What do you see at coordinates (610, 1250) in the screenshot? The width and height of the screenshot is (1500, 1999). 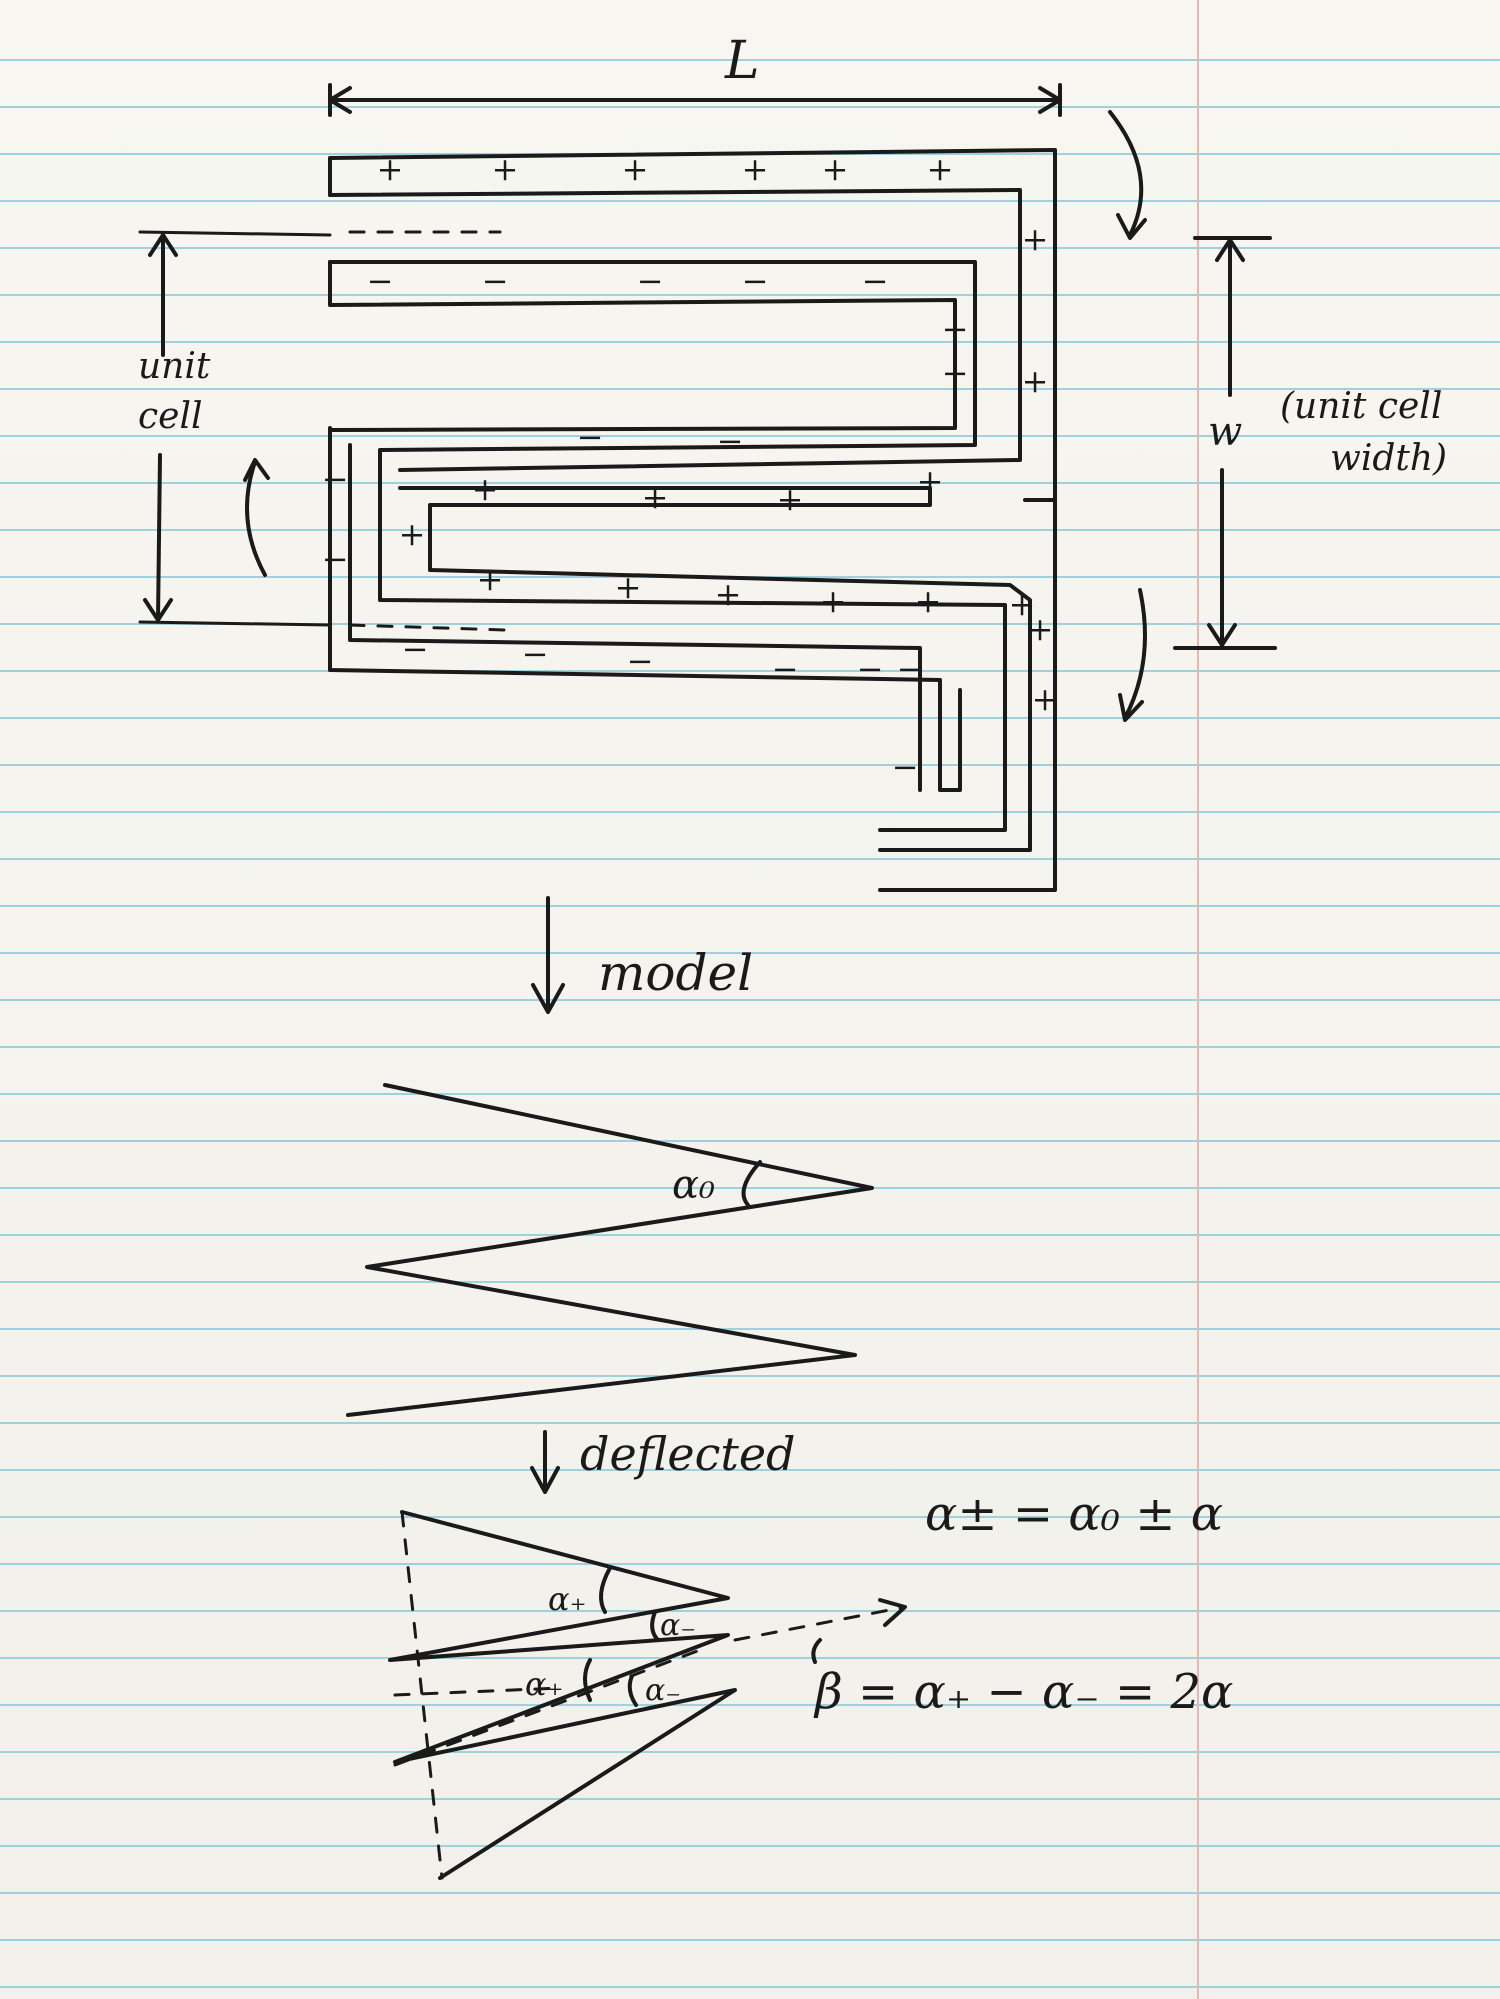 I see `zigzag-model: α₀` at bounding box center [610, 1250].